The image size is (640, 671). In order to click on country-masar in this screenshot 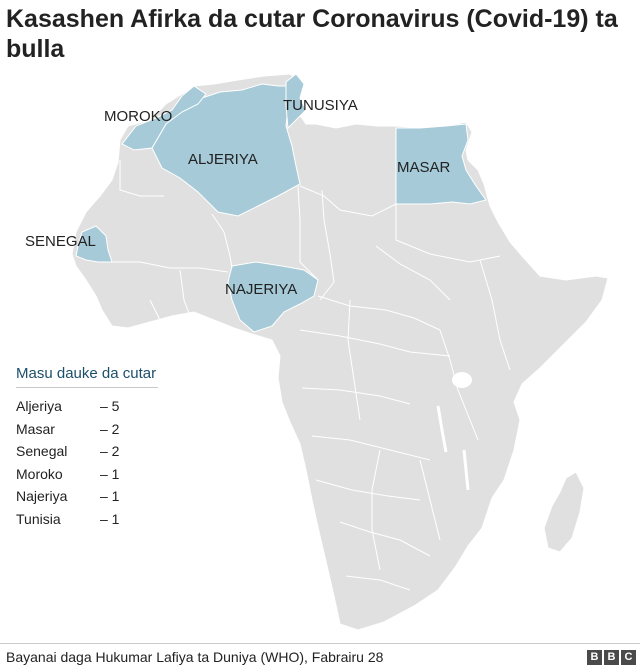, I will do `click(441, 164)`.